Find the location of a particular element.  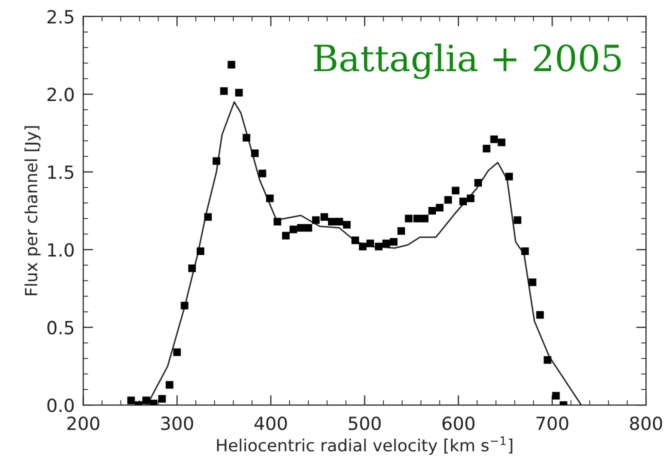

y-tick-label: 2.0 is located at coordinates (61, 95).